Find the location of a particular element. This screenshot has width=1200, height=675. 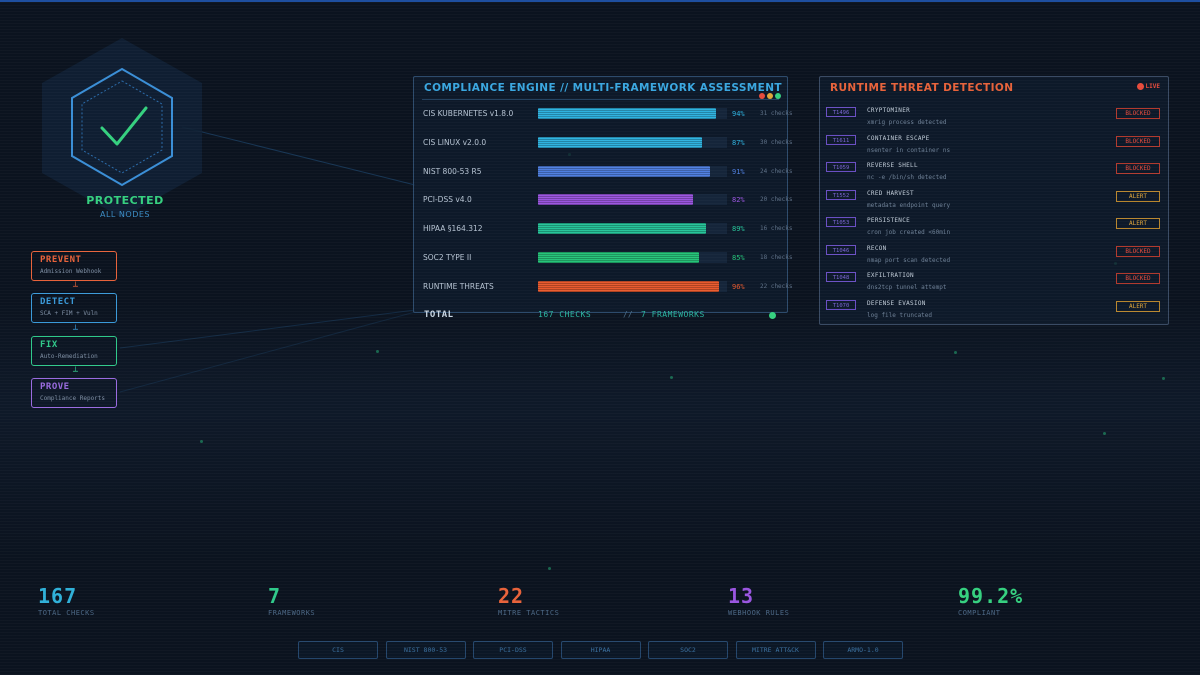

framework-row: CIS KUBERNETES v1.8.0 94% 31 checks is located at coordinates (603, 114).